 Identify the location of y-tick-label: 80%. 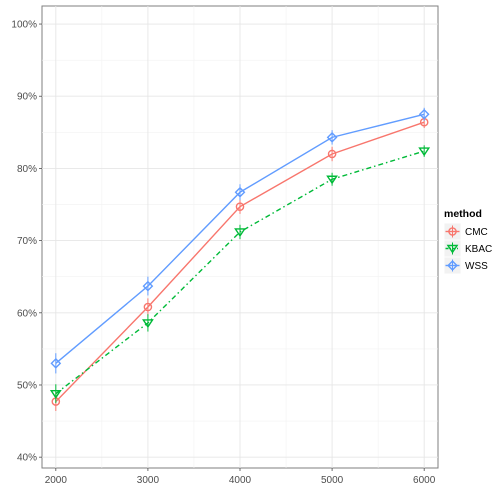
(27, 169).